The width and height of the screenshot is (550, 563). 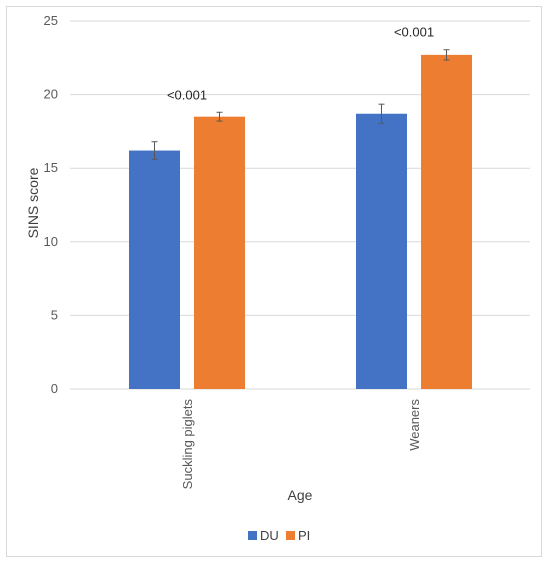 I want to click on y-tick-label: 5, so click(x=54, y=314).